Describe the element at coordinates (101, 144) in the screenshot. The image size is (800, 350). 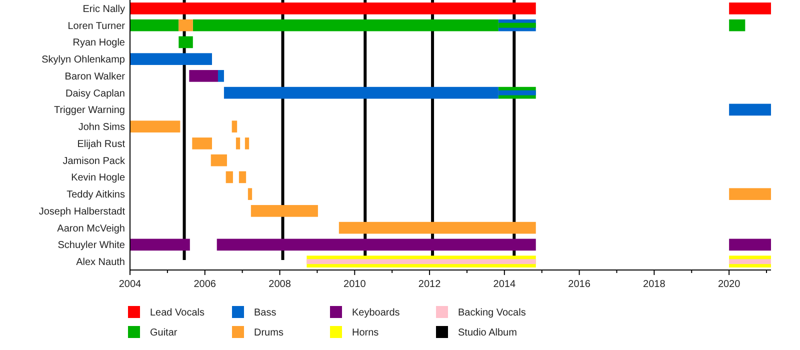
I see `y-tick-label: Elijah Rust` at that location.